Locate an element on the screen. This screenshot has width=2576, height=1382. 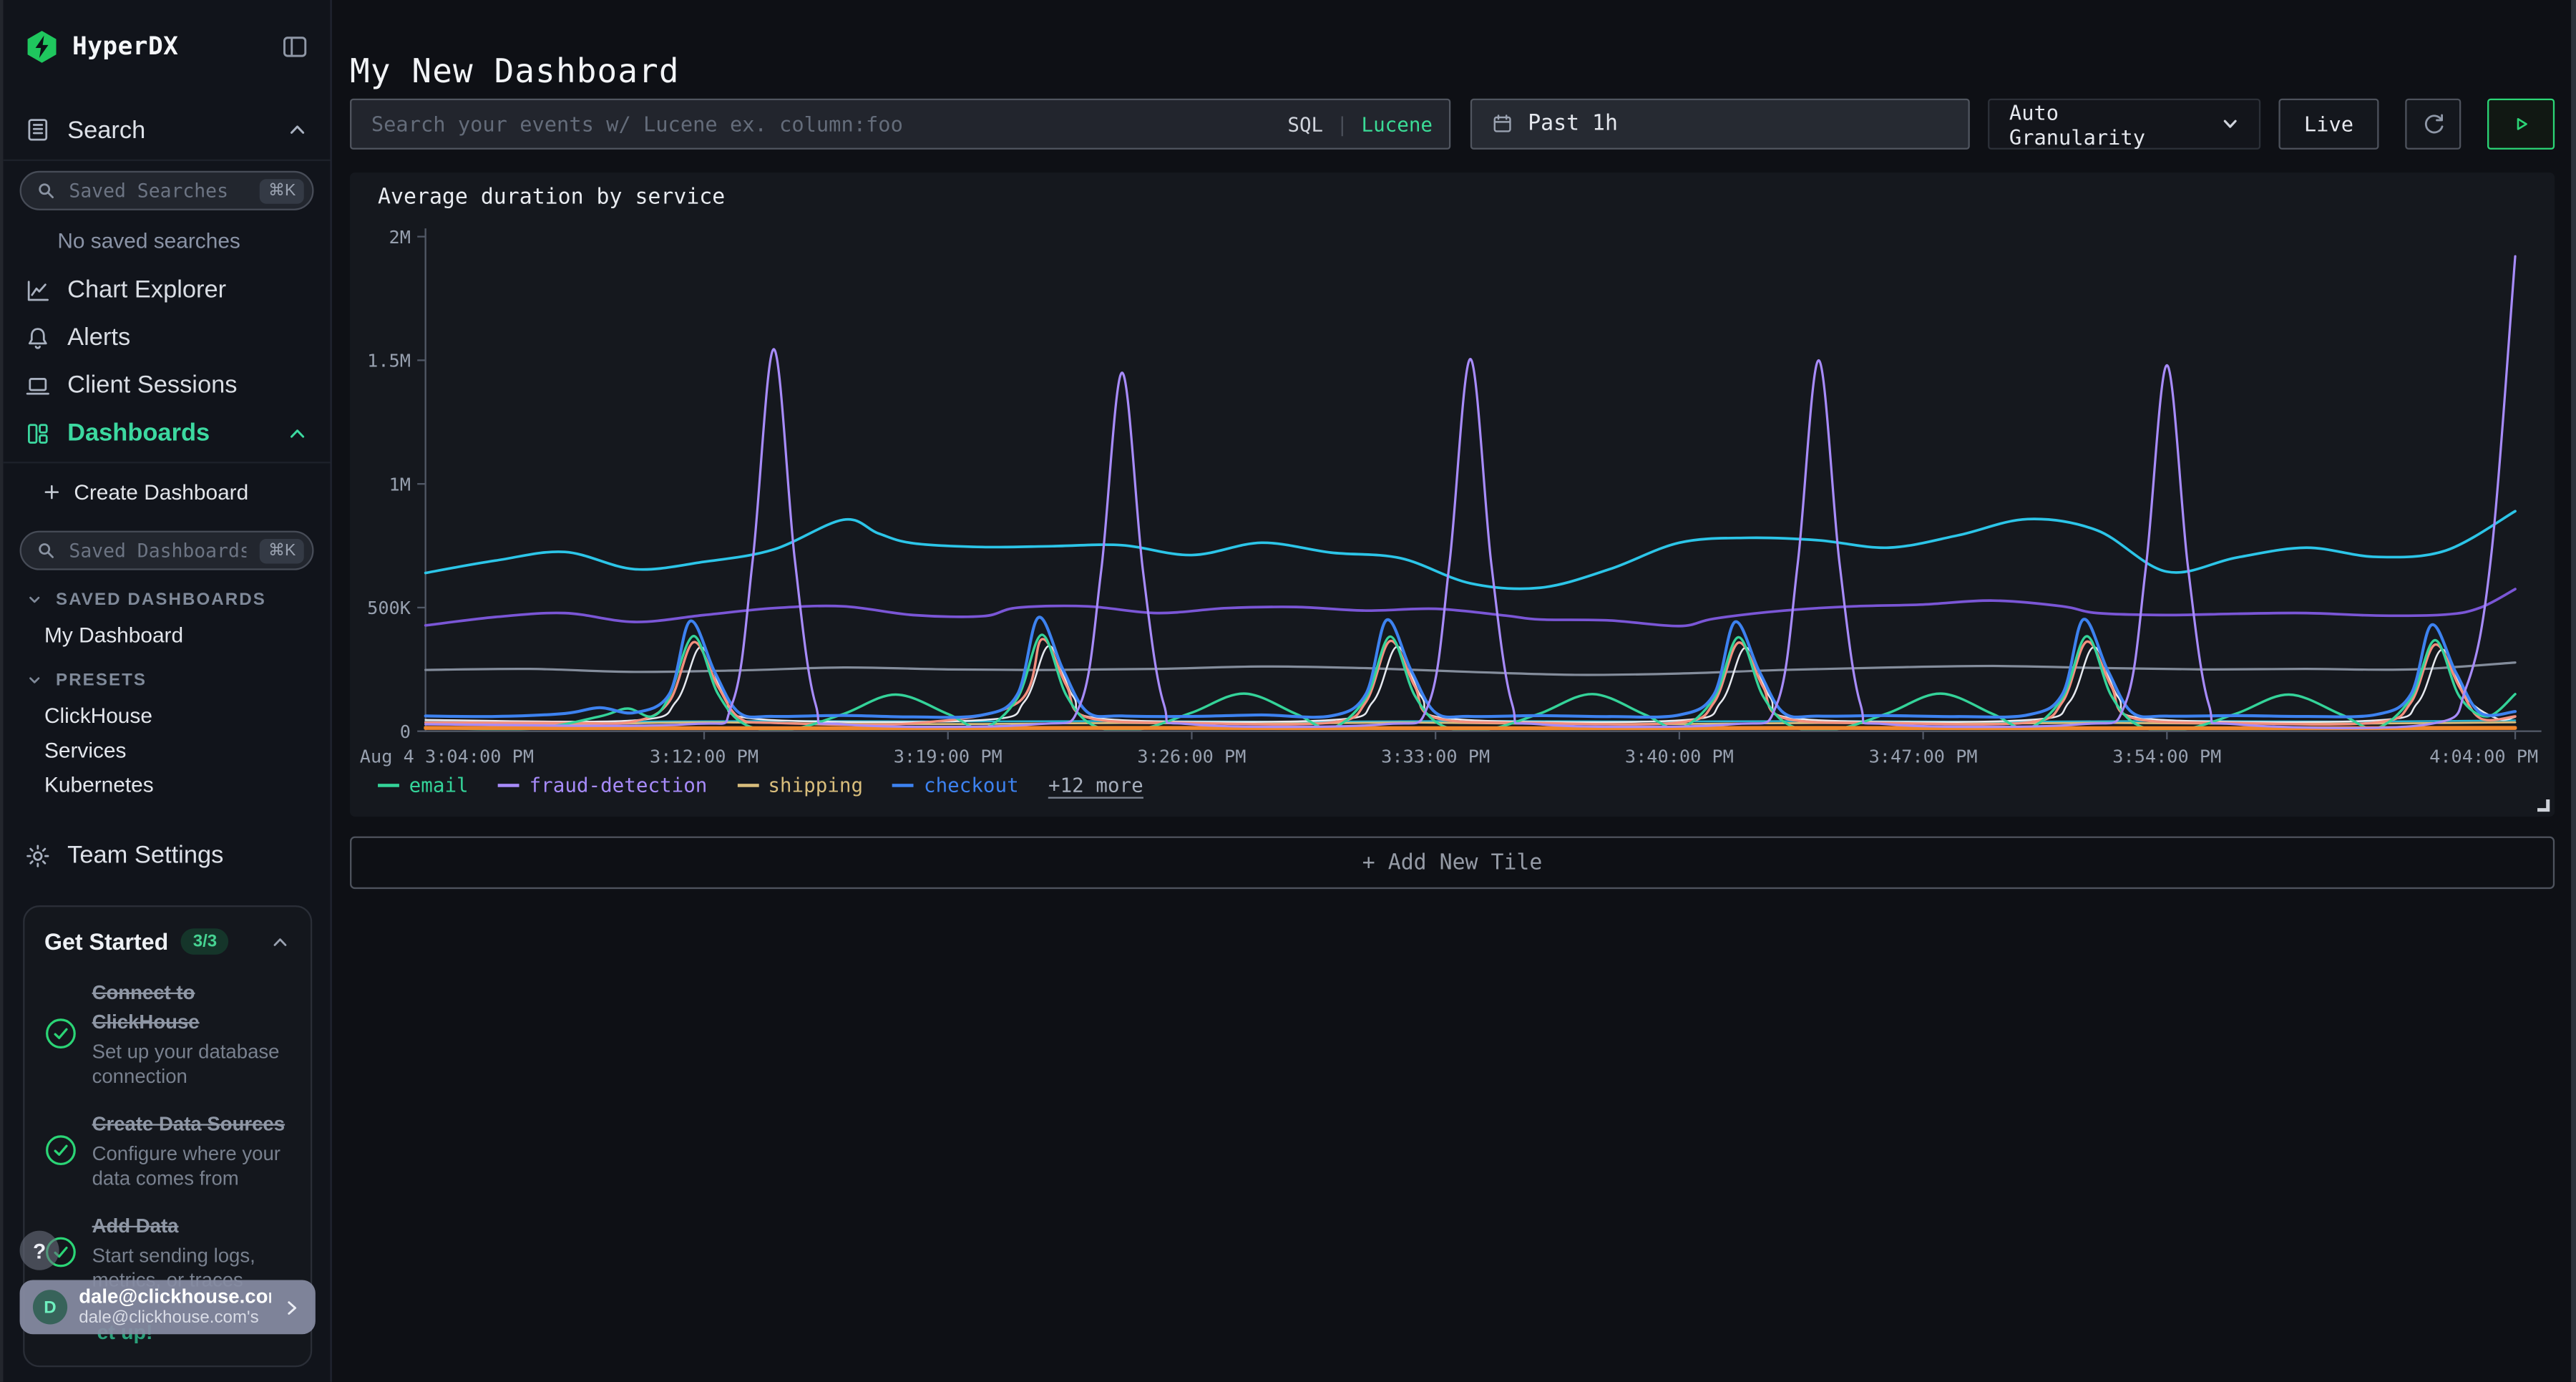
check-circle-icon is located at coordinates (60, 1033).